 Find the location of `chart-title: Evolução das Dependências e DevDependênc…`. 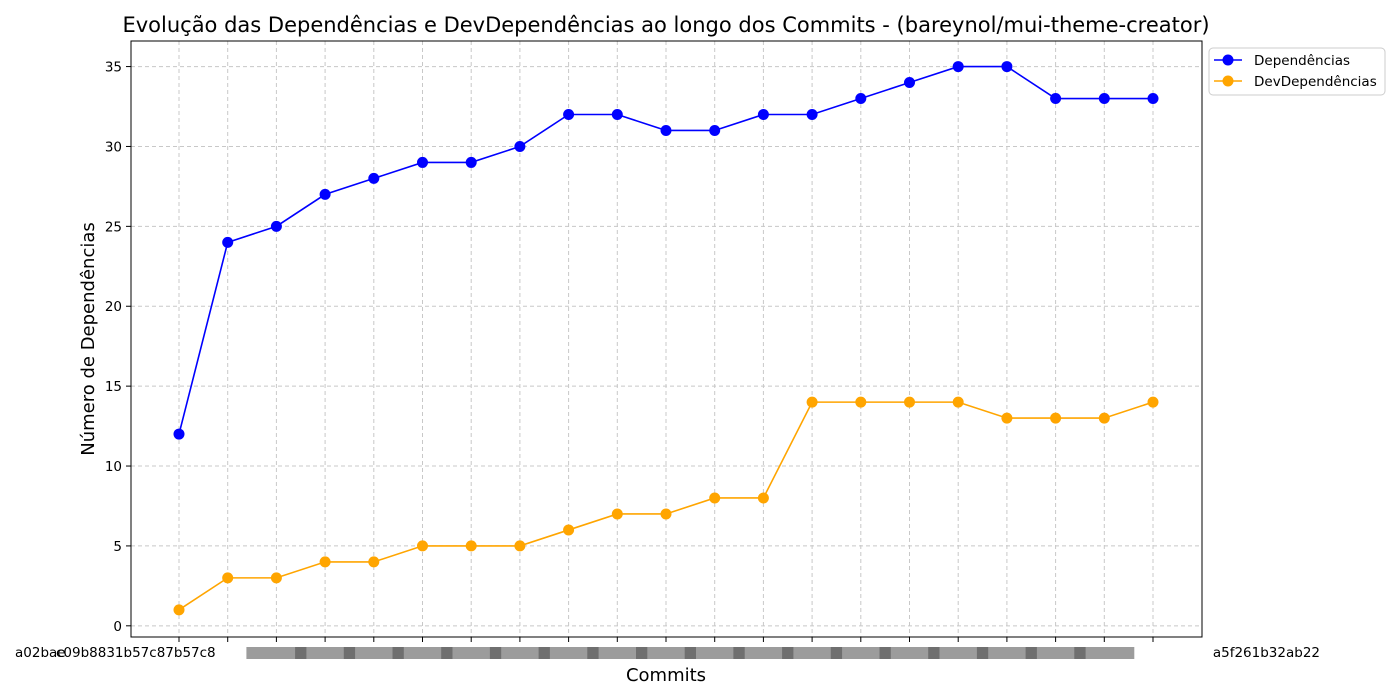

chart-title: Evolução das Dependências e DevDependênc… is located at coordinates (665, 25).